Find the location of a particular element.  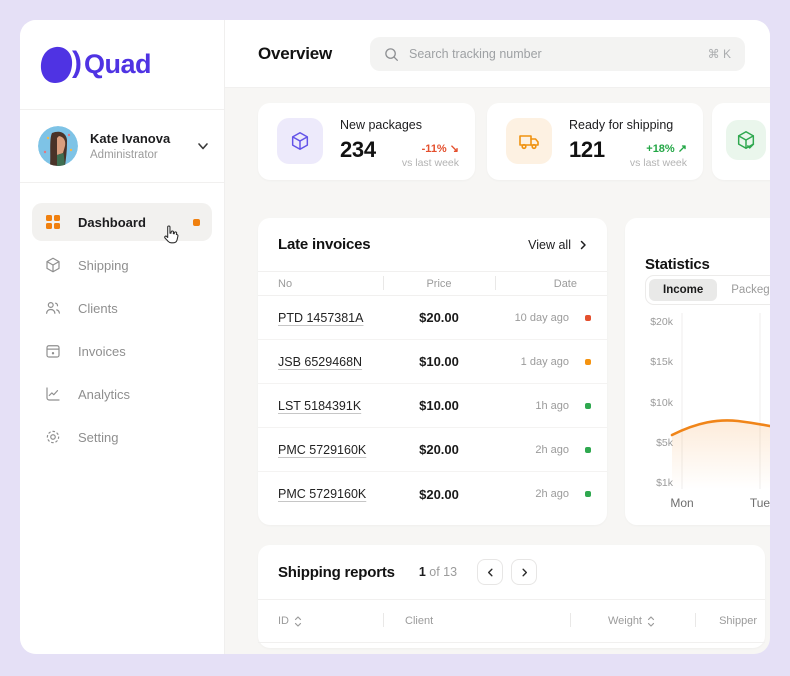

sidebar-nav: Dashboard Shipping Clients is located at coordinates (122, 319).